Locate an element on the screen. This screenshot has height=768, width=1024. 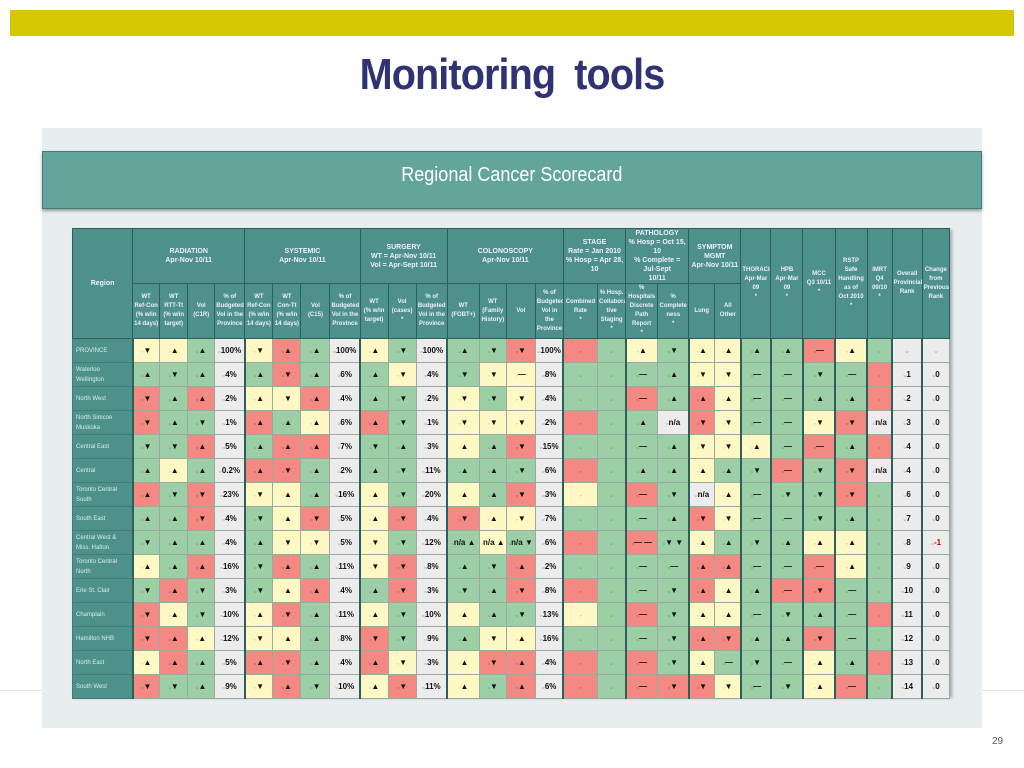
score-cell: R▲ is located at coordinates (374, 662).